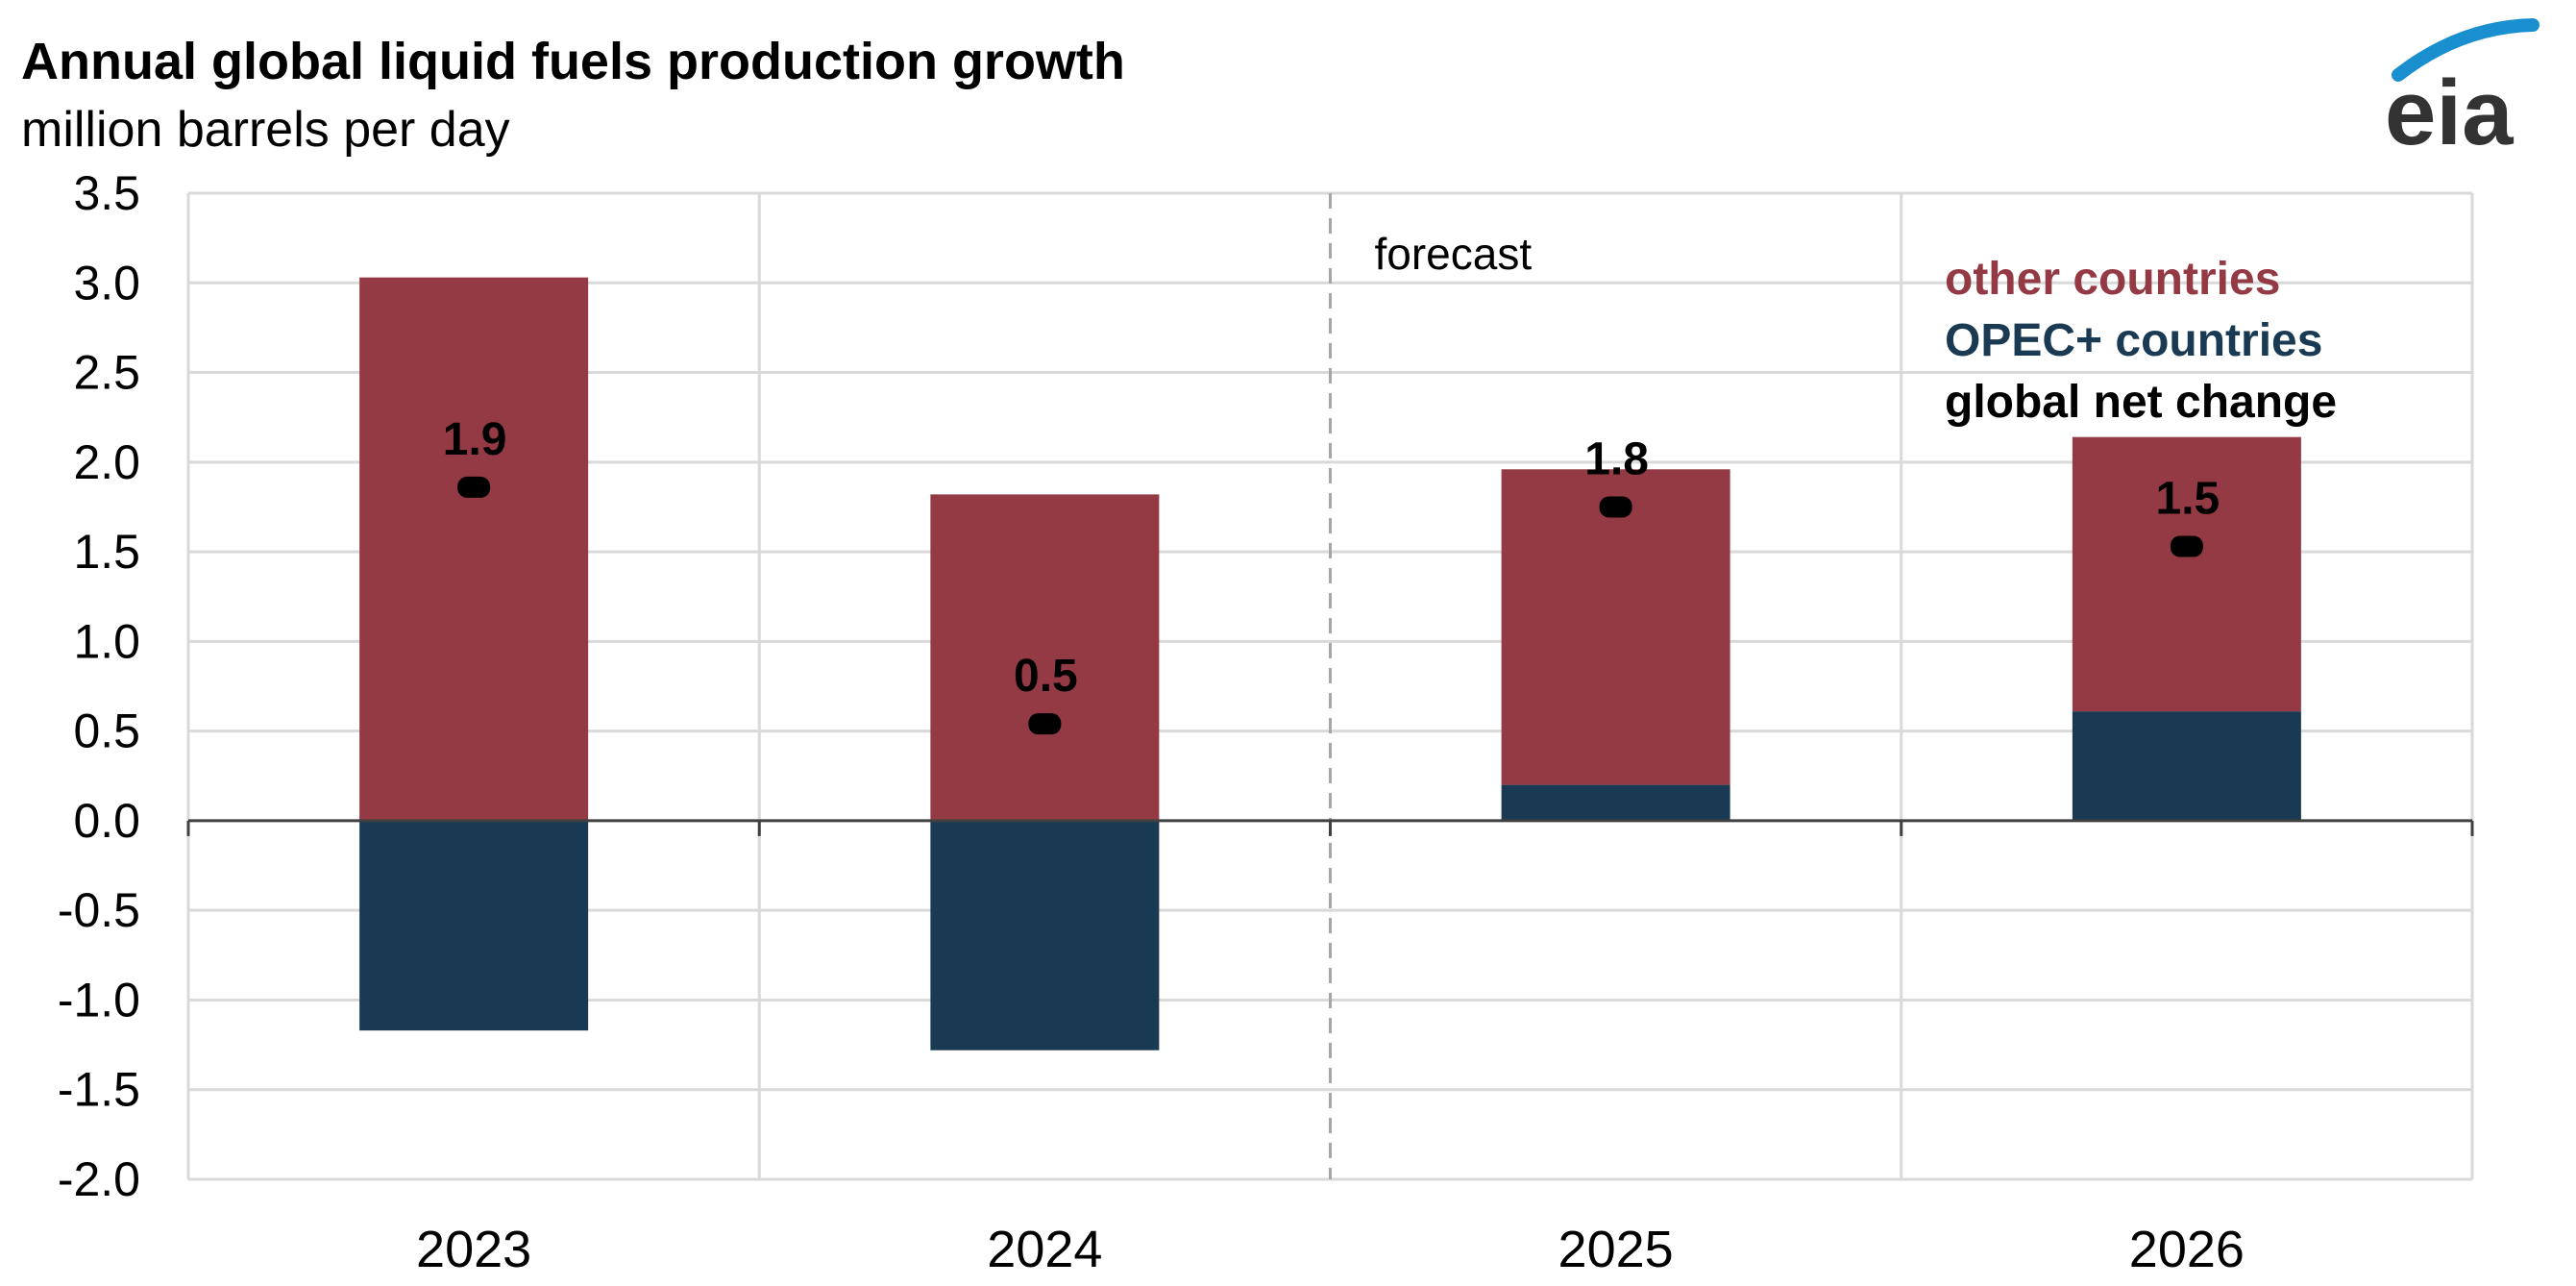 The height and width of the screenshot is (1286, 2576). Describe the element at coordinates (2141, 402) in the screenshot. I see `legend-entry-global-net-change: global net change` at that location.